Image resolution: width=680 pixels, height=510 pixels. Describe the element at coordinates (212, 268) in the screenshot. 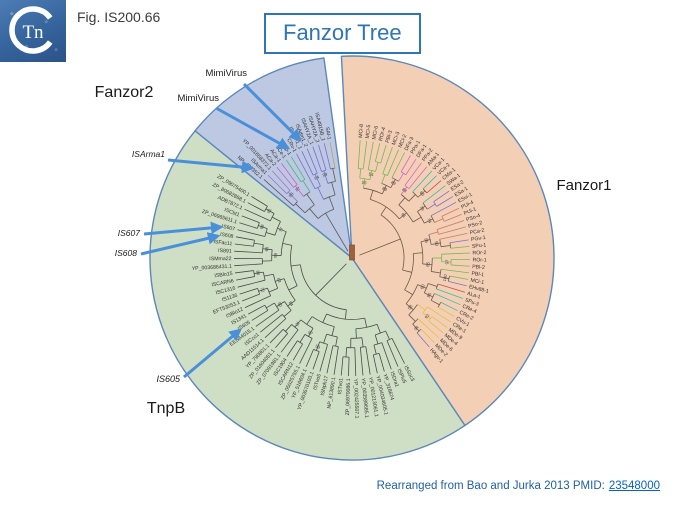

I see `tip-label-YP_003686431.1: YP_003686431.1` at that location.